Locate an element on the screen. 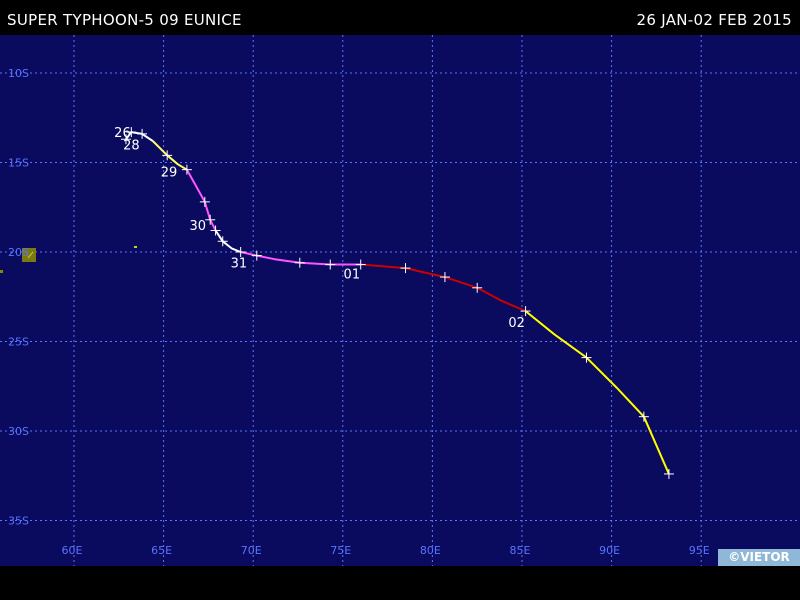  day-label: 31 is located at coordinates (239, 264).